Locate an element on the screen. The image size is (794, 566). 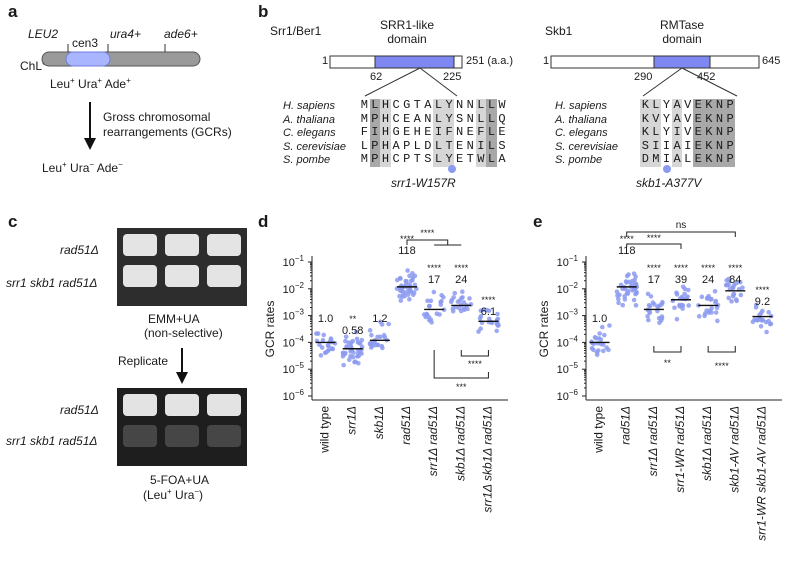
x-category-label: rad51Δ is located at coordinates (626, 425).